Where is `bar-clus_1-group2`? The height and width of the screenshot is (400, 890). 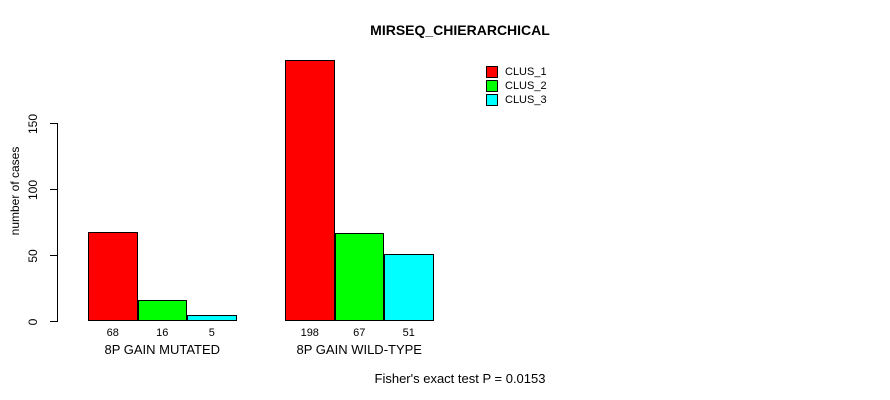
bar-clus_1-group2 is located at coordinates (310, 191).